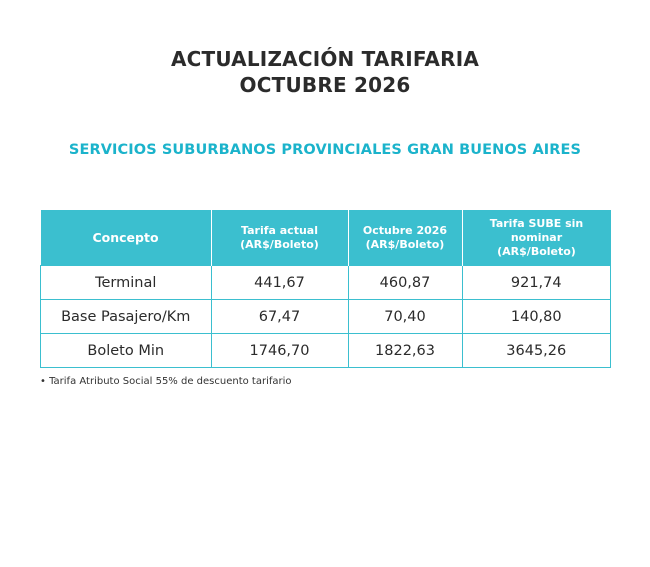  What do you see at coordinates (405, 230) in the screenshot?
I see `header-label: Octubre 2026` at bounding box center [405, 230].